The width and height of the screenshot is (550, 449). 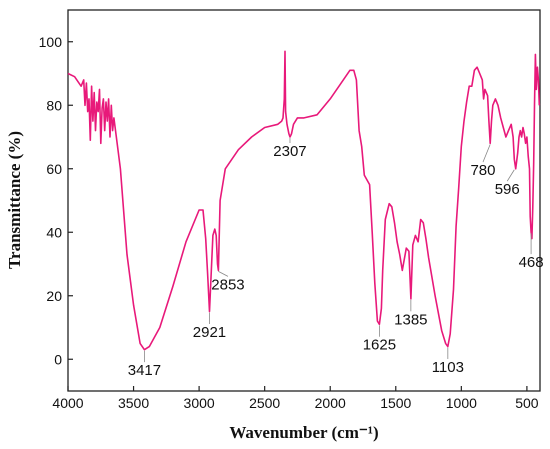 What do you see at coordinates (209, 332) in the screenshot?
I see `peak-label: 2921` at bounding box center [209, 332].